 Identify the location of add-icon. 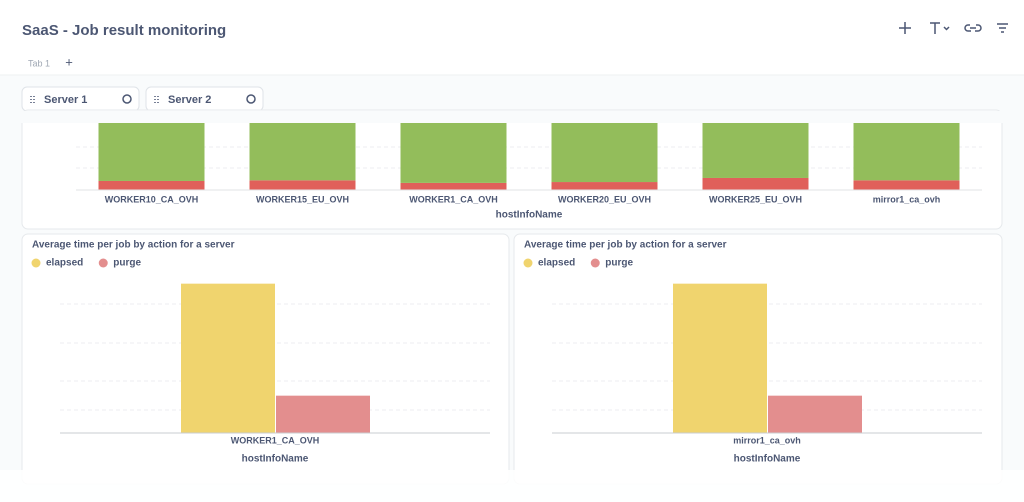
(905, 28).